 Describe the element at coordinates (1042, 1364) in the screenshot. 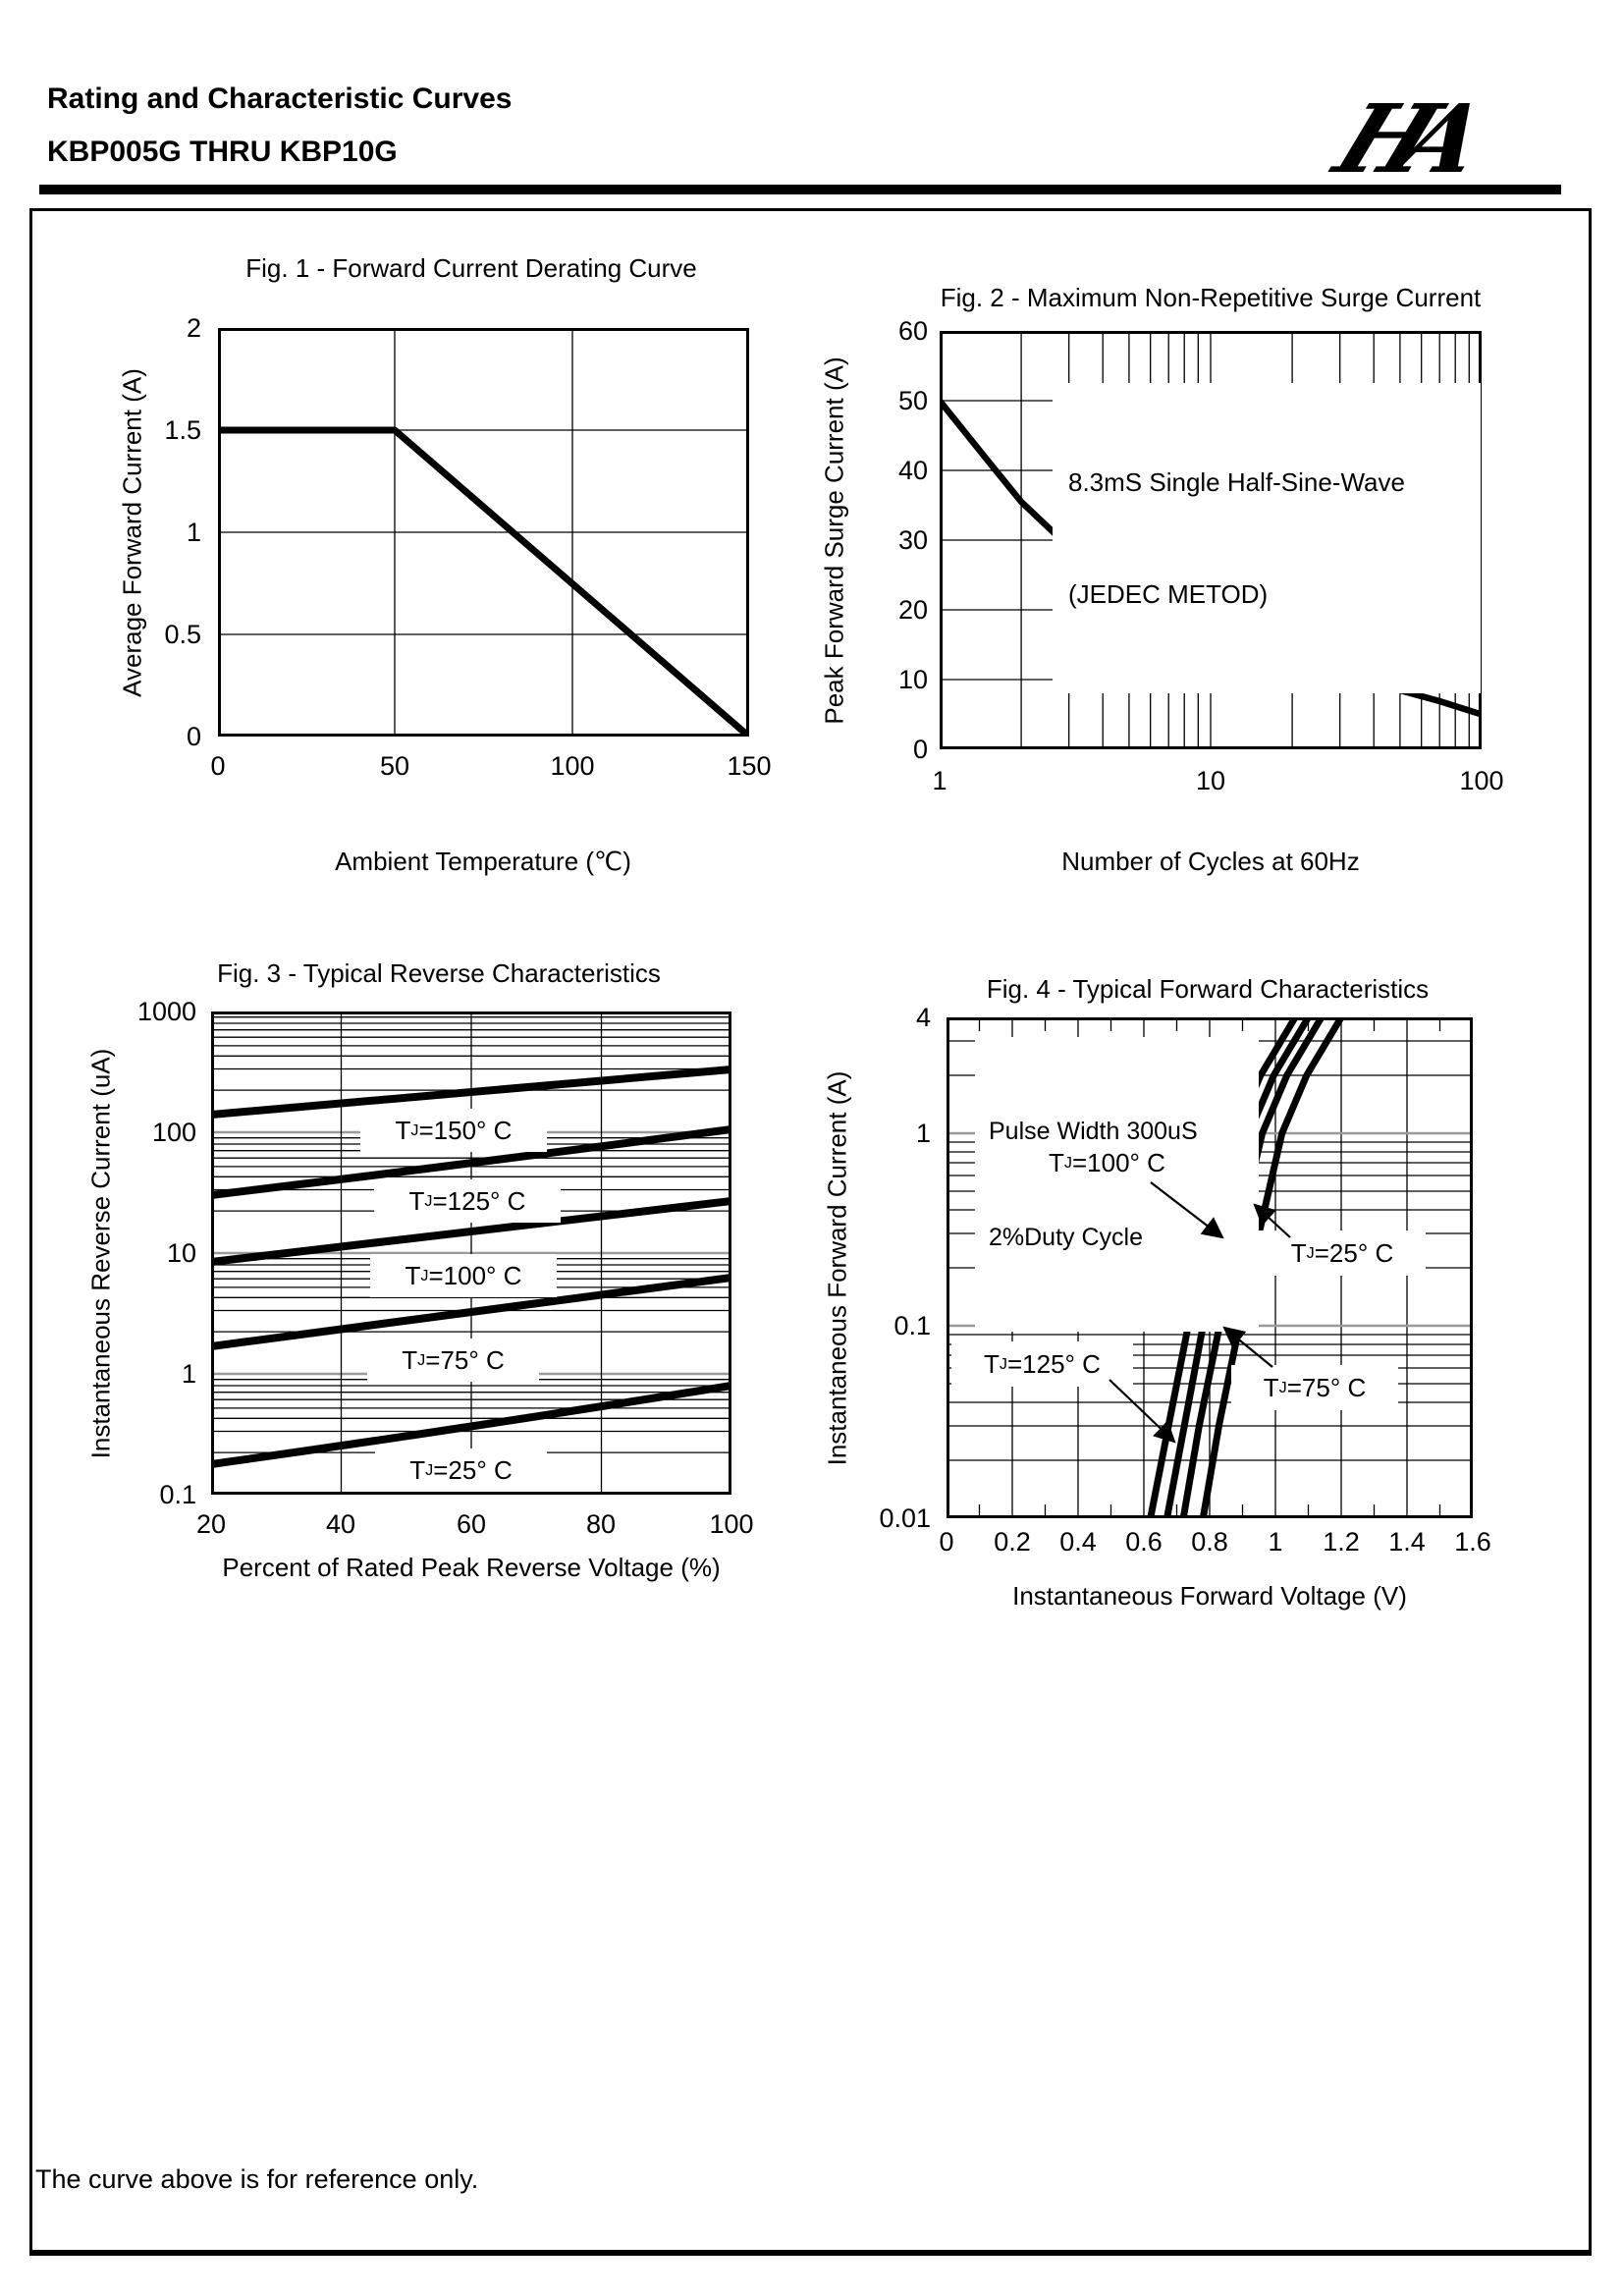

I see `fig4-curve-label-125C: T J =125° C` at that location.